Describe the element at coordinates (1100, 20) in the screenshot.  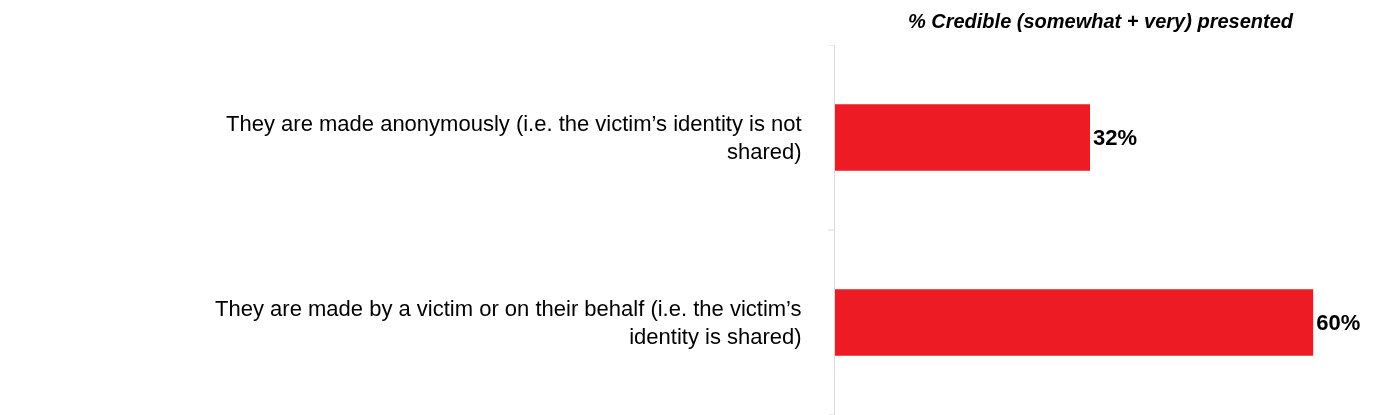
I see `chart-title: % Credible (somewhat + very) presented` at that location.